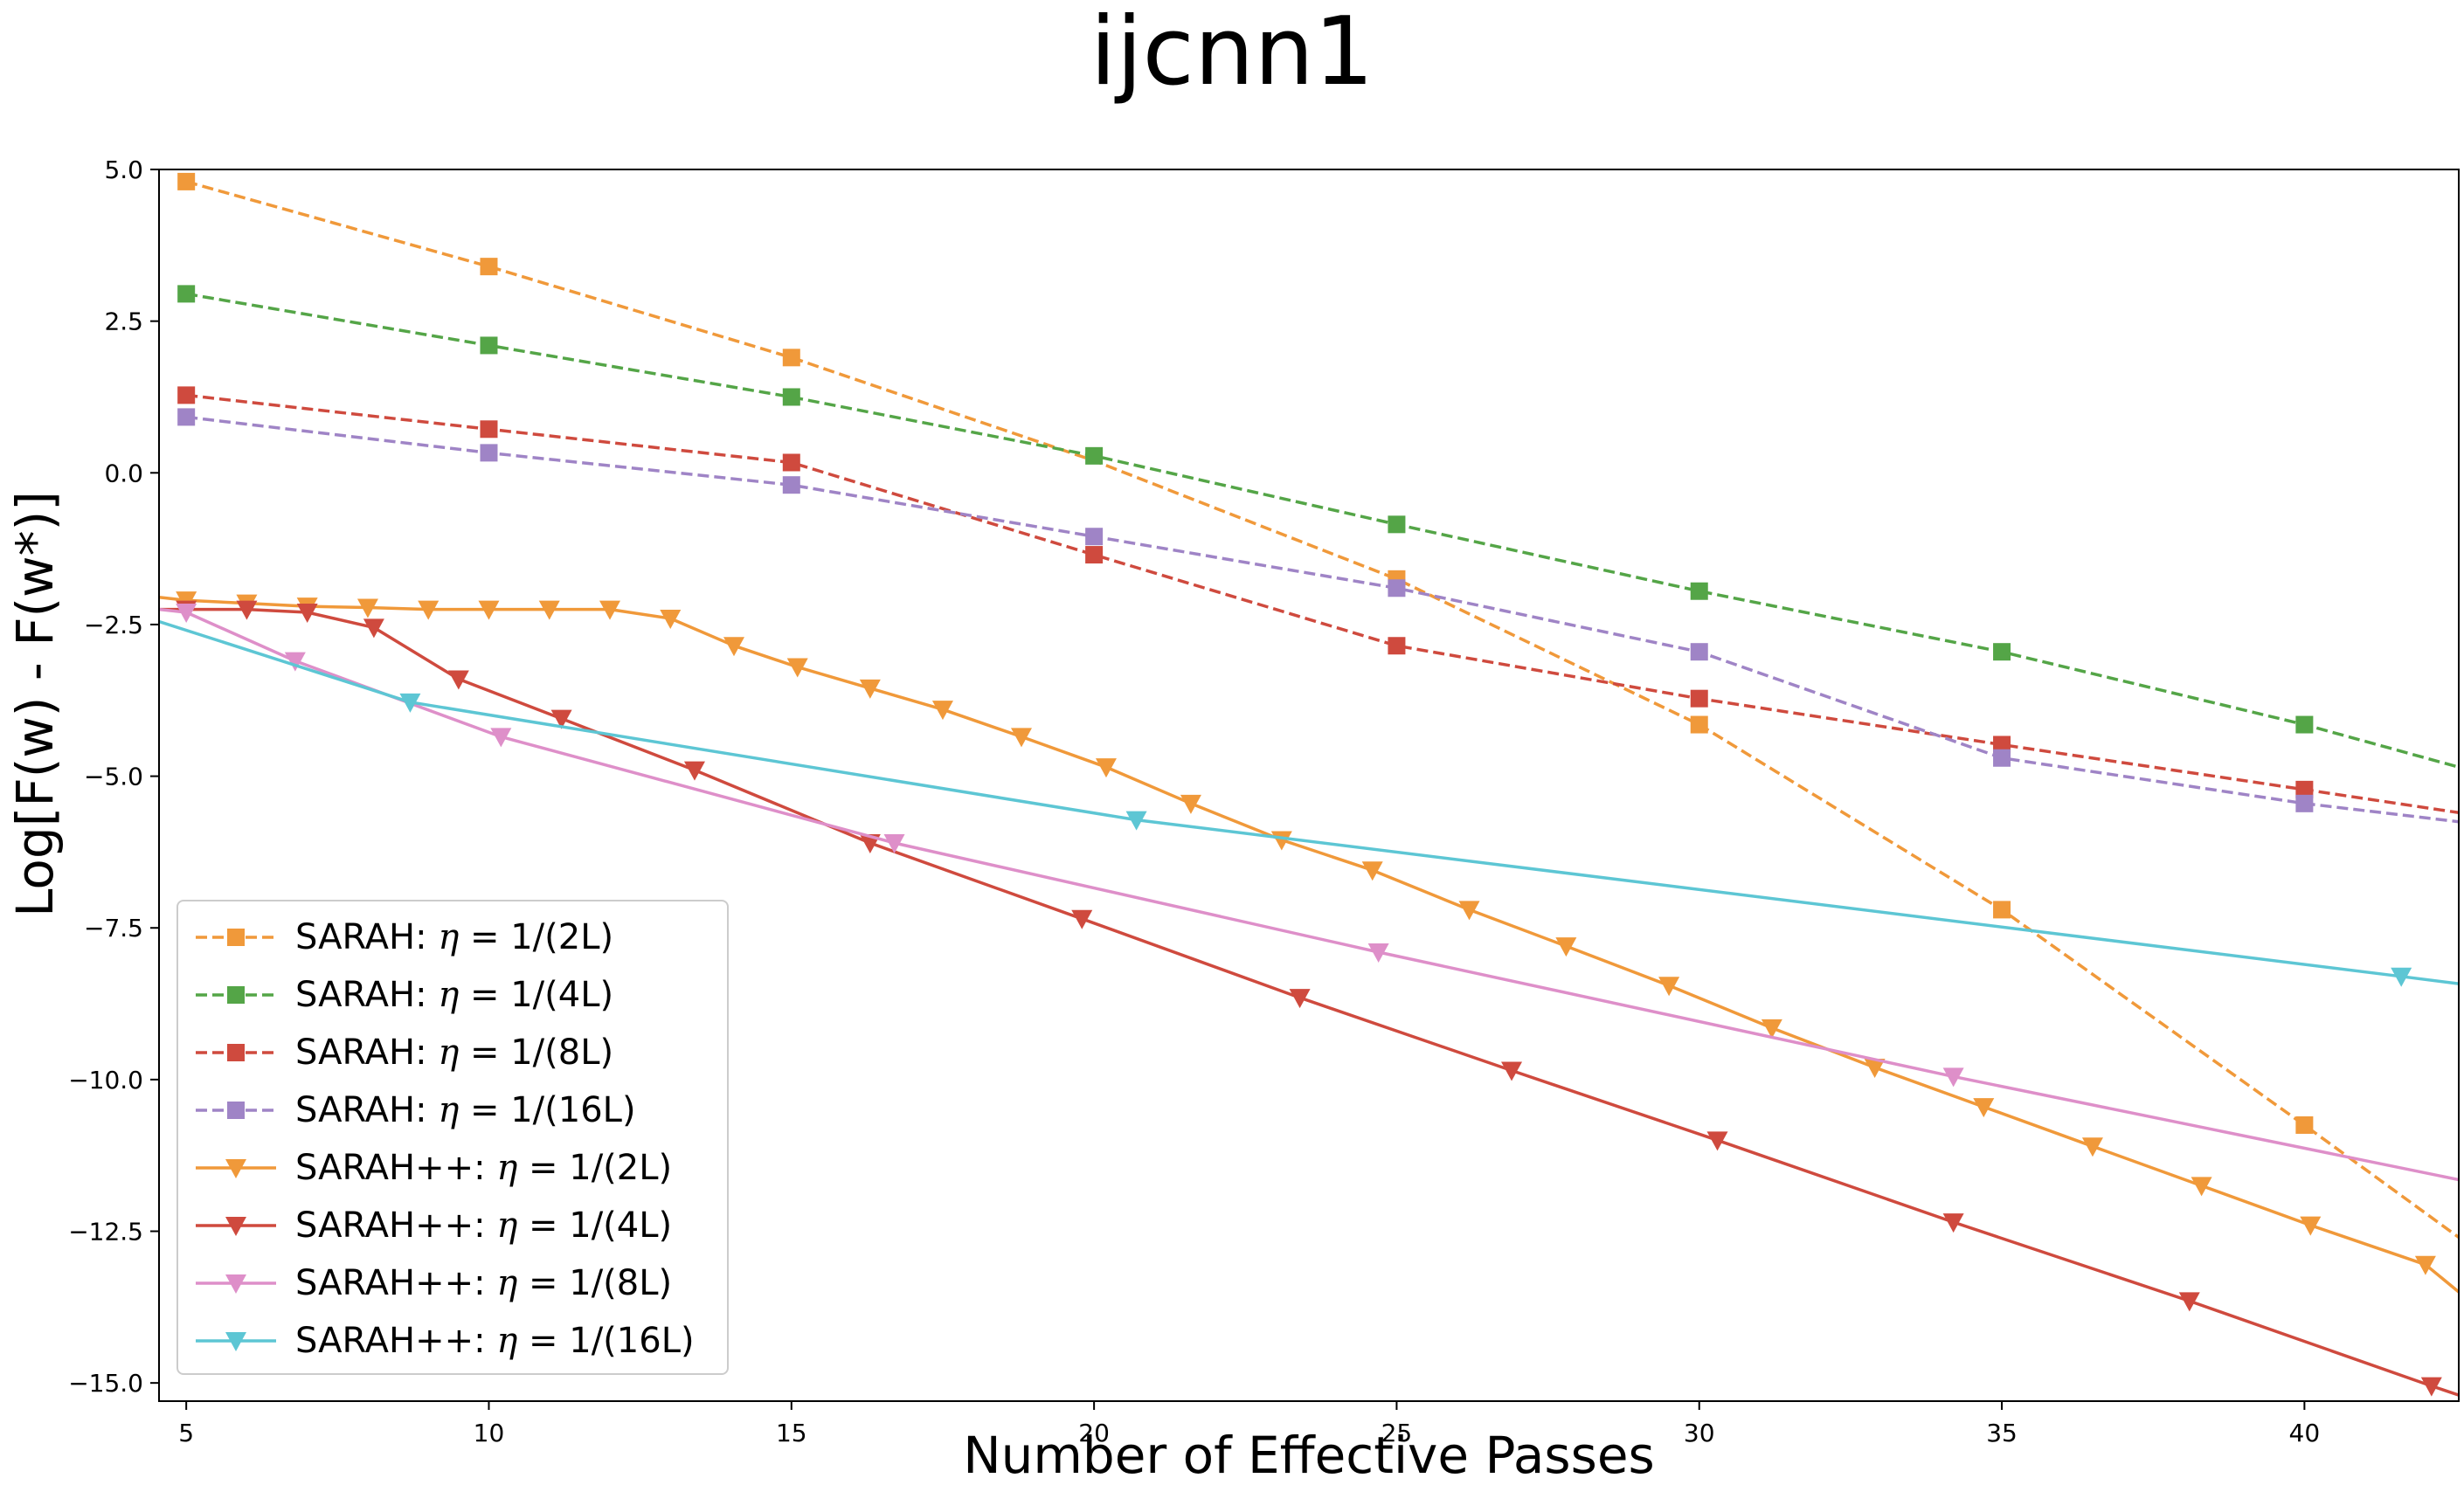  Describe the element at coordinates (606, 1341) in the screenshot. I see `legend-label-suffix: = 1/(16L)` at that location.